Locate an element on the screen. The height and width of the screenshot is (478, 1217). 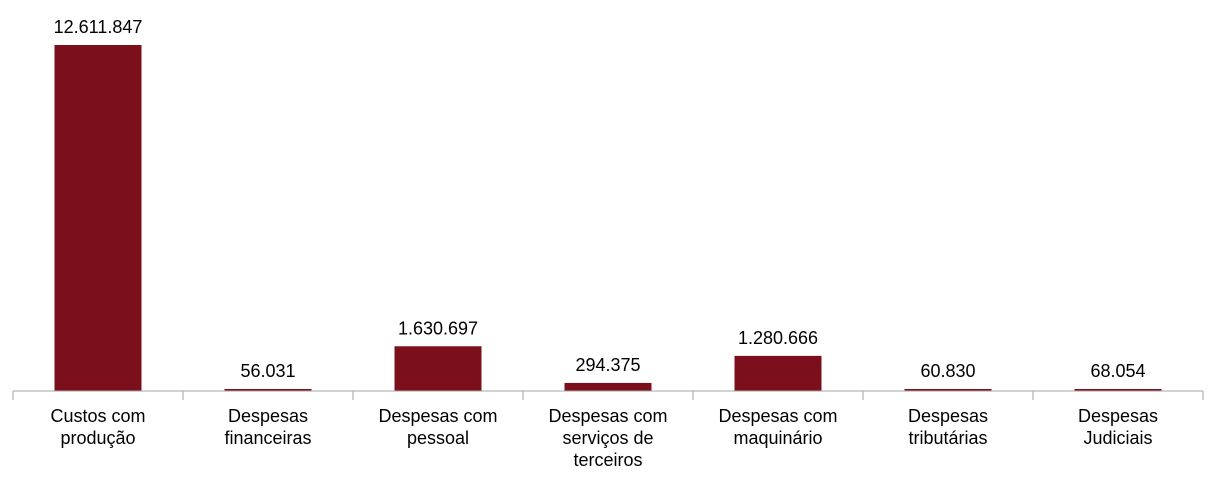
value-label-3: 294.375 is located at coordinates (607, 365).